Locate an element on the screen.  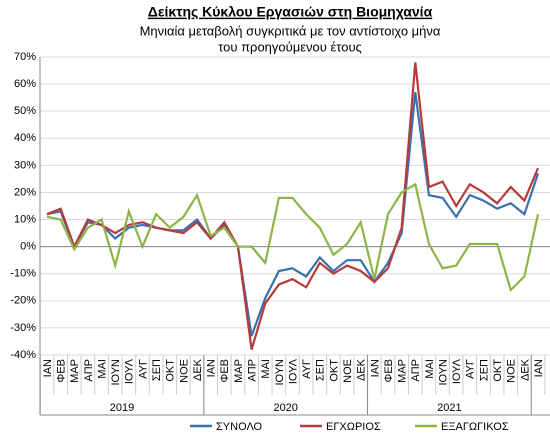
y-tick-label: 60% is located at coordinates (25, 84).